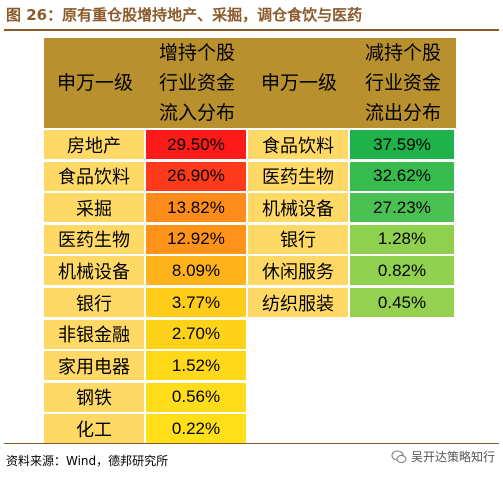  What do you see at coordinates (196, 302) in the screenshot?
I see `inflow-value-cell: 3.77%` at bounding box center [196, 302].